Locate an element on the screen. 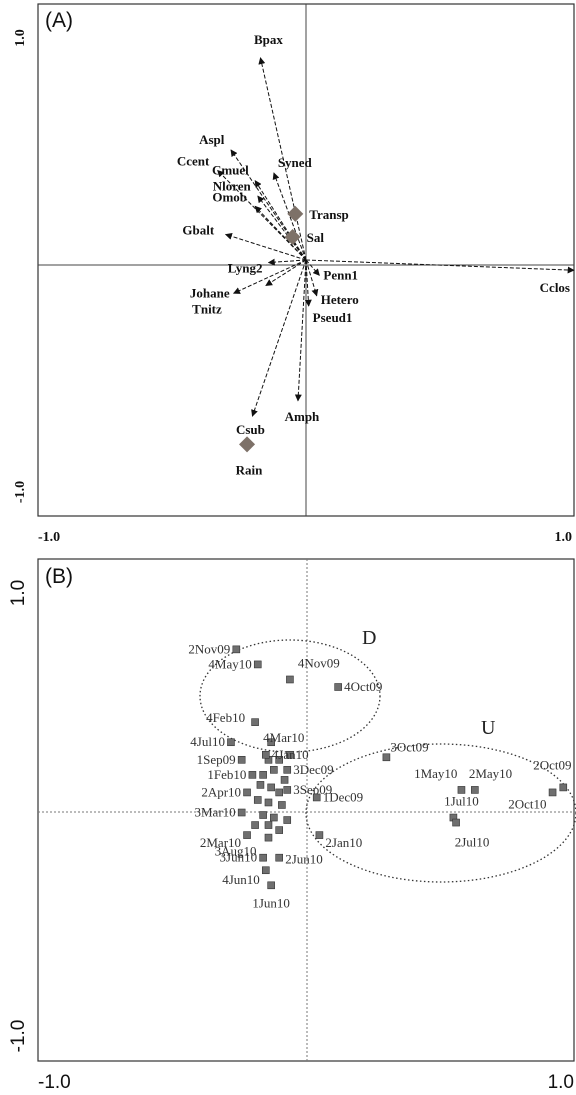 This screenshot has height=1095, width=576. site-label-3aug10: 3Aug10 is located at coordinates (236, 851).